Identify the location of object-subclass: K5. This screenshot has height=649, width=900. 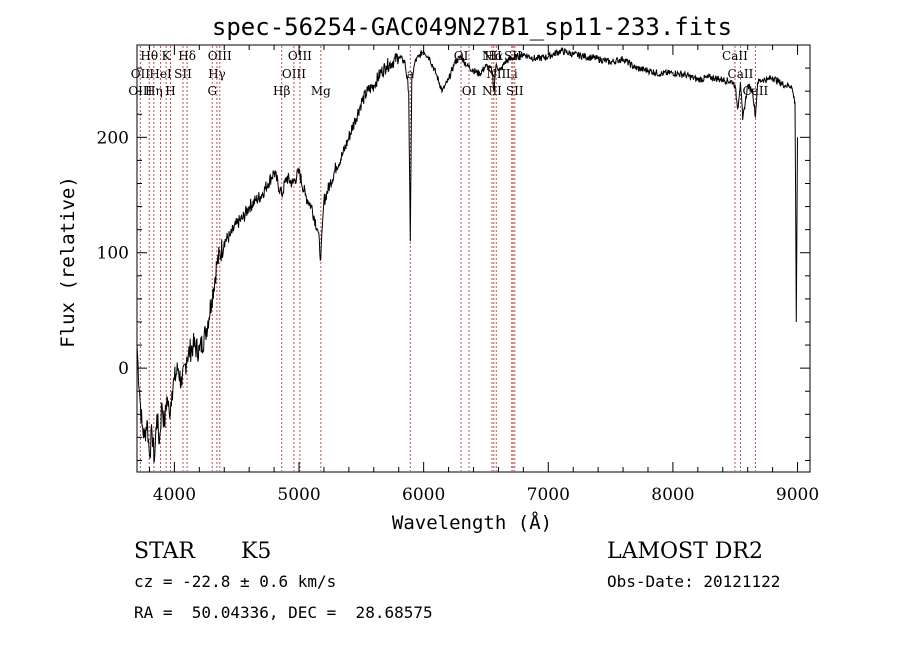
(256, 551).